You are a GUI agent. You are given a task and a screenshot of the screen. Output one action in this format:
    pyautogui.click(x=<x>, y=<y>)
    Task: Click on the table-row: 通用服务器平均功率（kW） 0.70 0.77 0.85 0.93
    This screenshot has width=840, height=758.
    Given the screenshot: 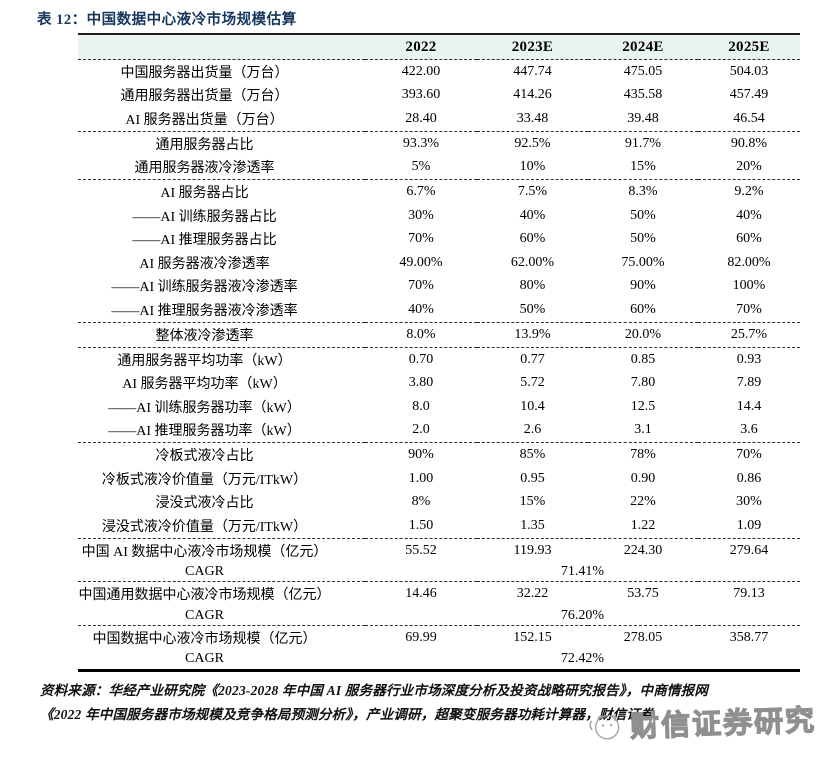 What is the action you would take?
    pyautogui.click(x=439, y=359)
    